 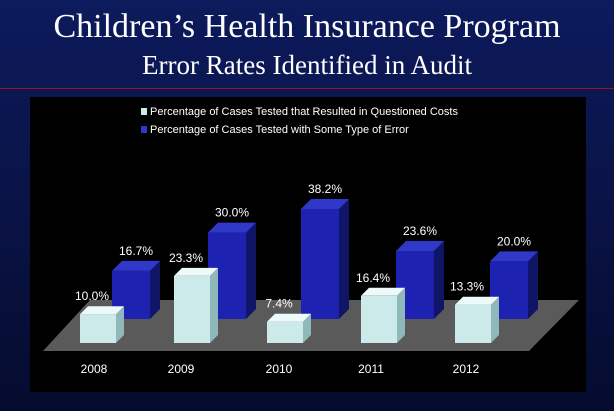 What do you see at coordinates (196, 271) in the screenshot?
I see `bar-questioned-2009-top` at bounding box center [196, 271].